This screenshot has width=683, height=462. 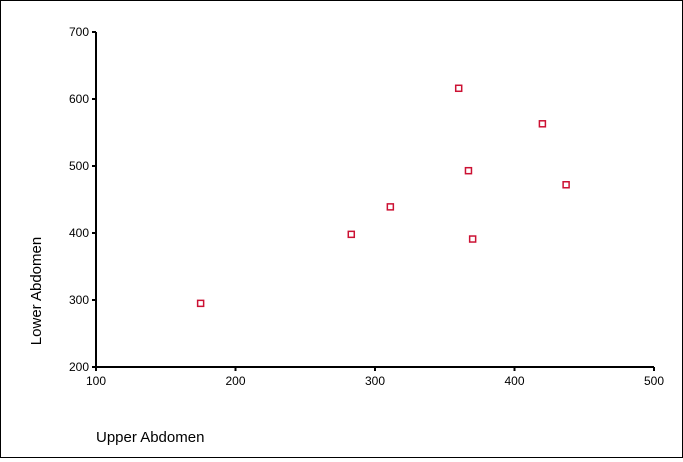 I want to click on x-axis-ticks: 100 200 300 400 500, so click(x=375, y=377).